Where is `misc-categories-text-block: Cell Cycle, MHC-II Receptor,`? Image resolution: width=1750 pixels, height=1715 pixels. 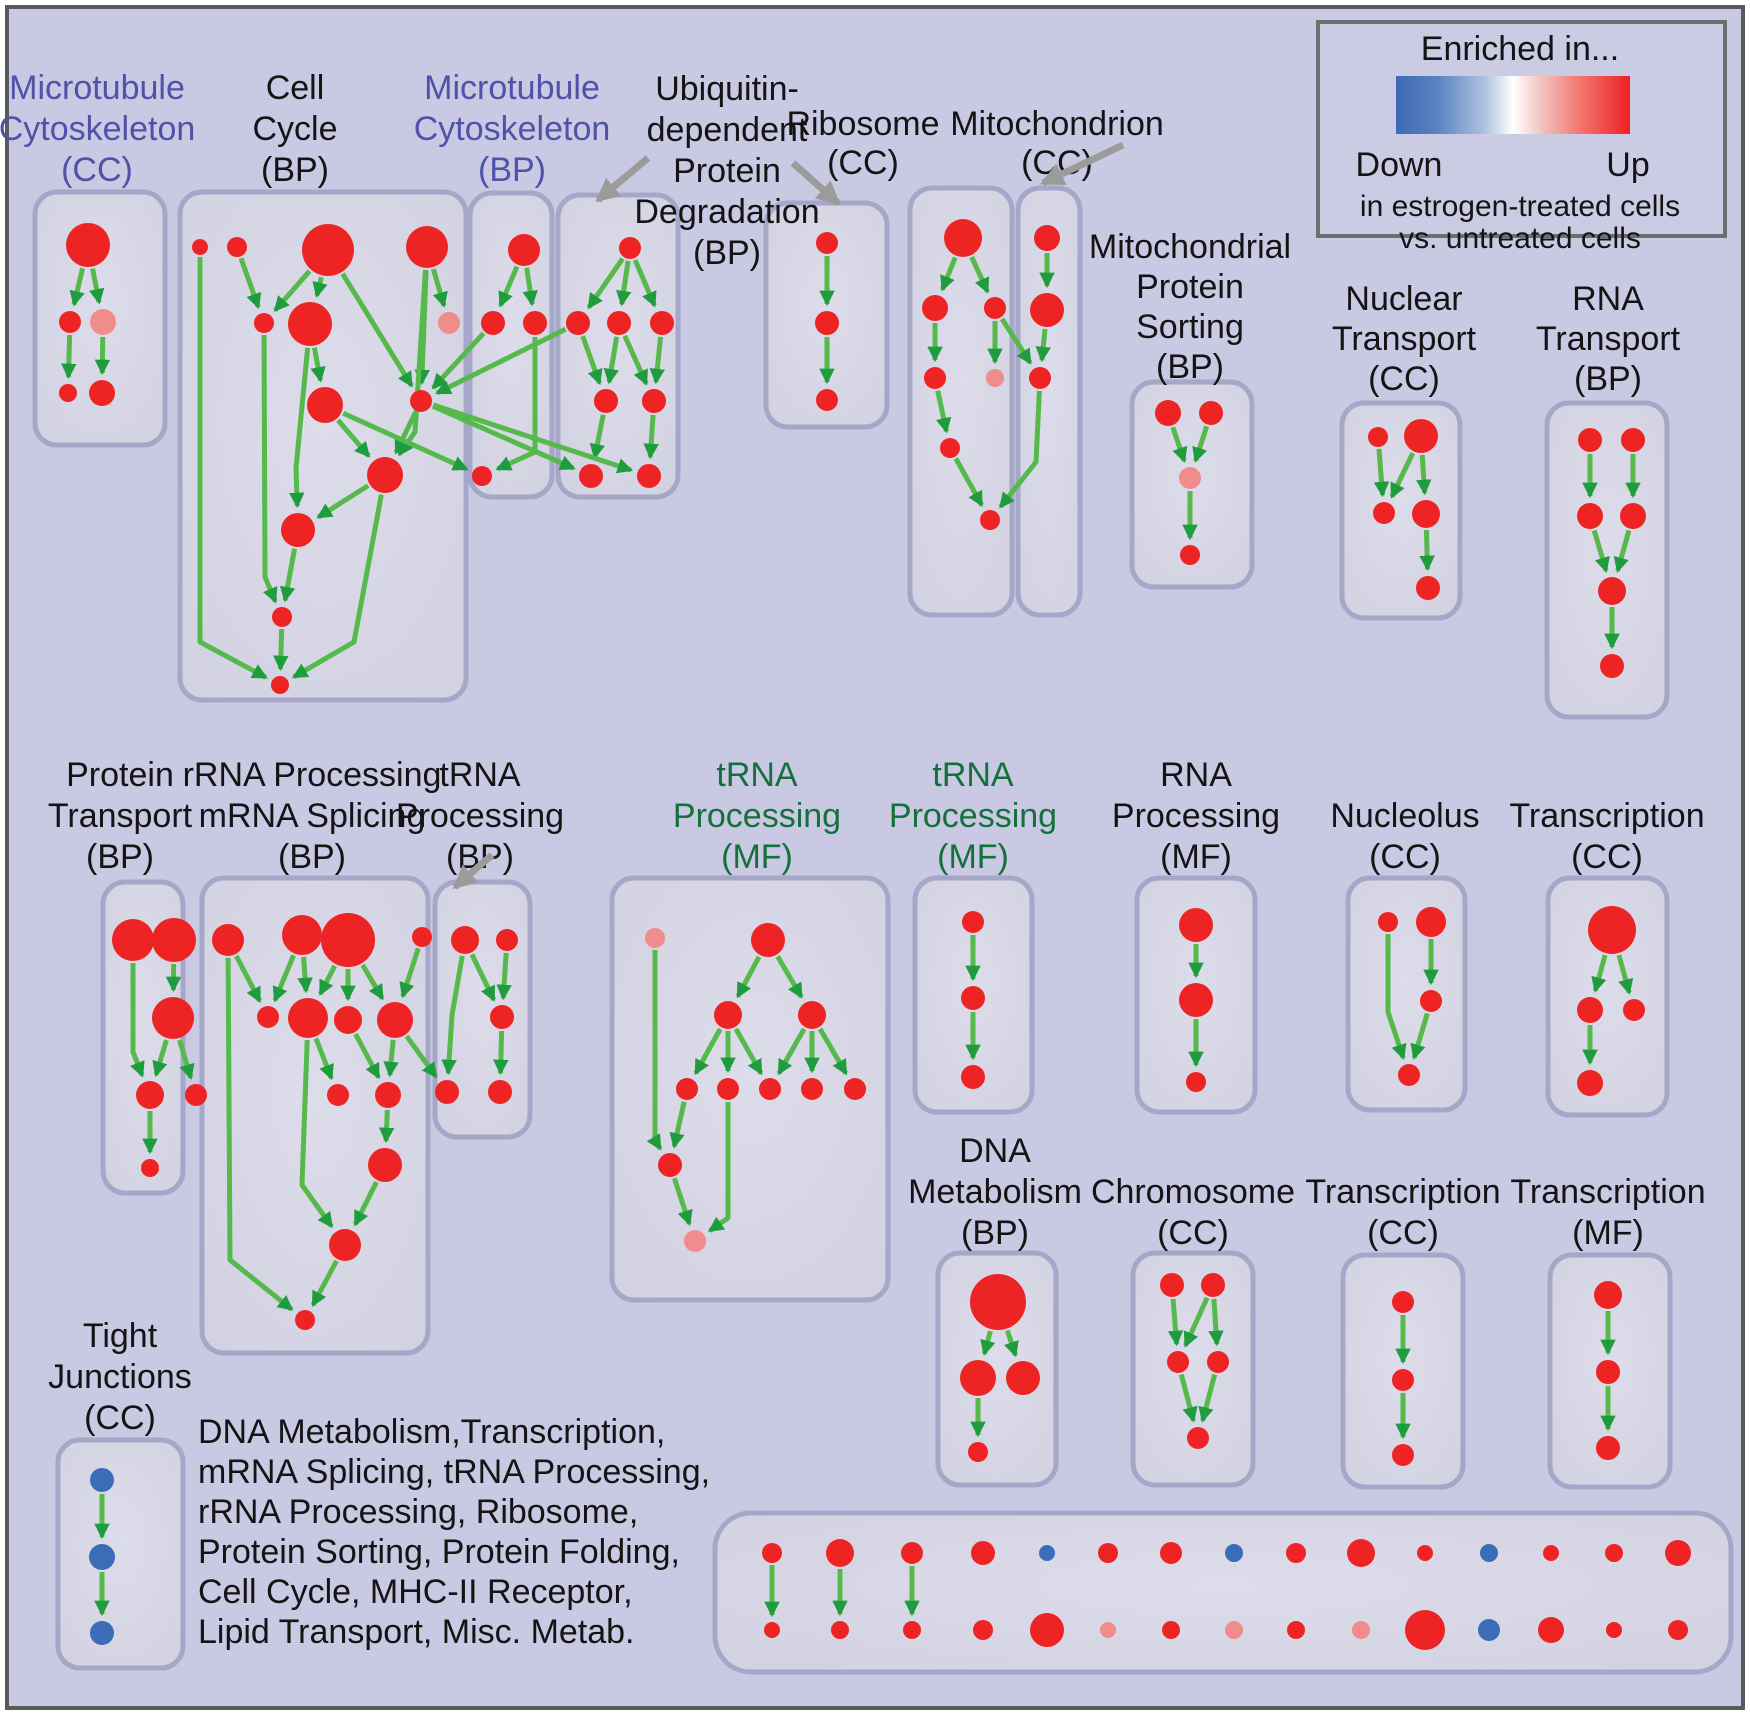
misc-categories-text-block: Cell Cycle, MHC-II Receptor, is located at coordinates (415, 1592).